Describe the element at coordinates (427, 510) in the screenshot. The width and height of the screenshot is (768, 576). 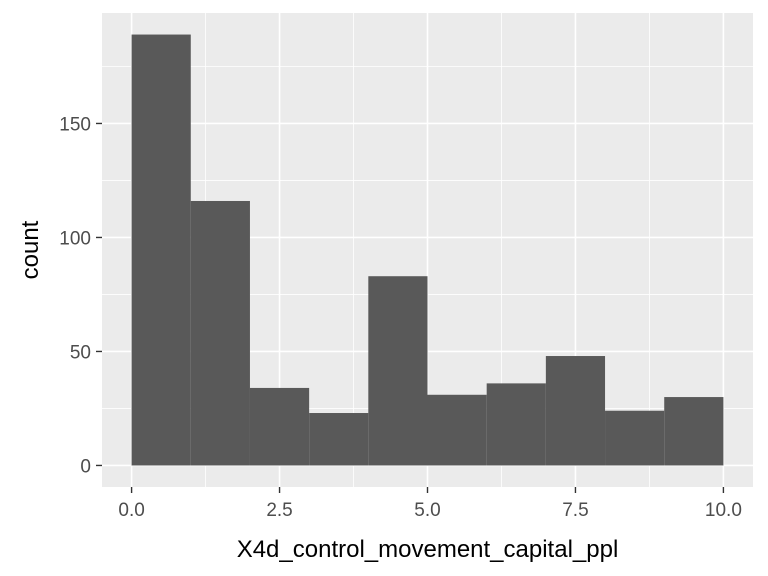
I see `x-tick-label: 5.0` at that location.